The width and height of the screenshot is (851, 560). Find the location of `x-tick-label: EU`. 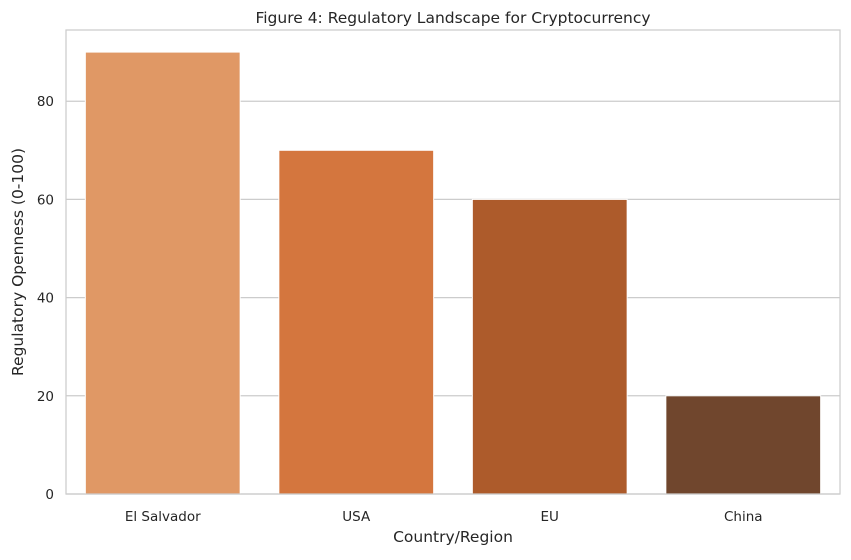

x-tick-label: EU is located at coordinates (550, 517).